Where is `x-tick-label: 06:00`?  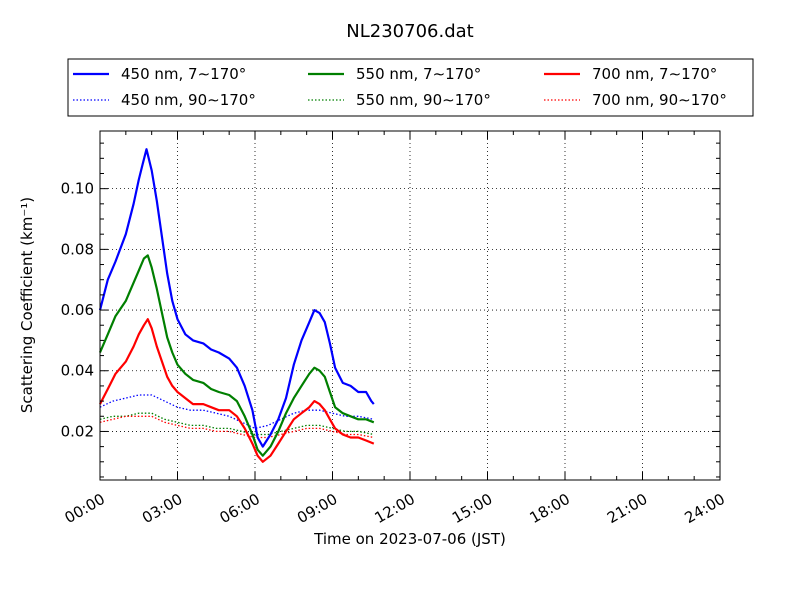
x-tick-label: 06:00 is located at coordinates (240, 508).